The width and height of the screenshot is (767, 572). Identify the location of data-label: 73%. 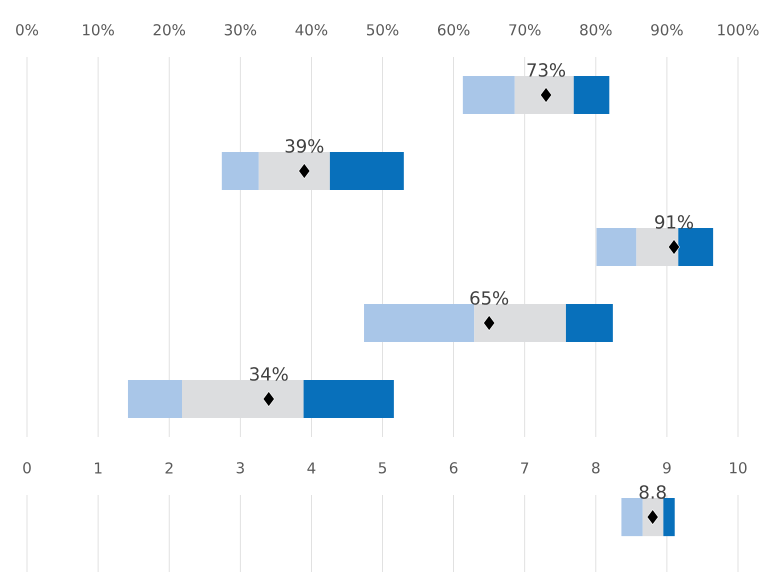
(547, 69).